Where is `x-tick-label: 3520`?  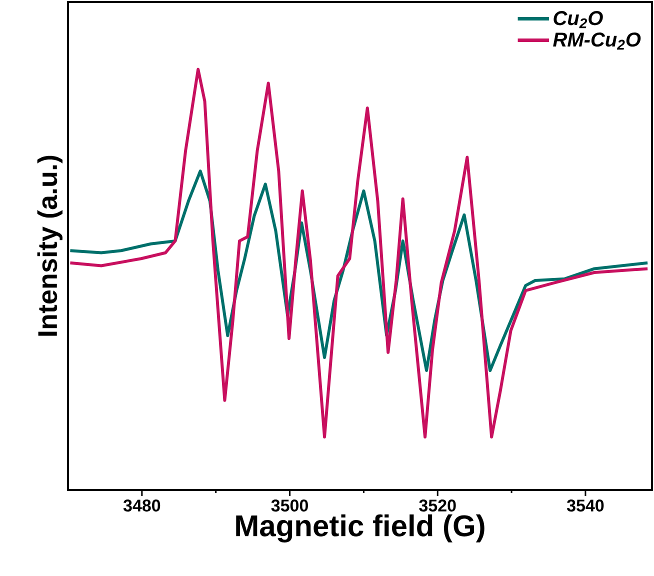
x-tick-label: 3520 is located at coordinates (437, 506).